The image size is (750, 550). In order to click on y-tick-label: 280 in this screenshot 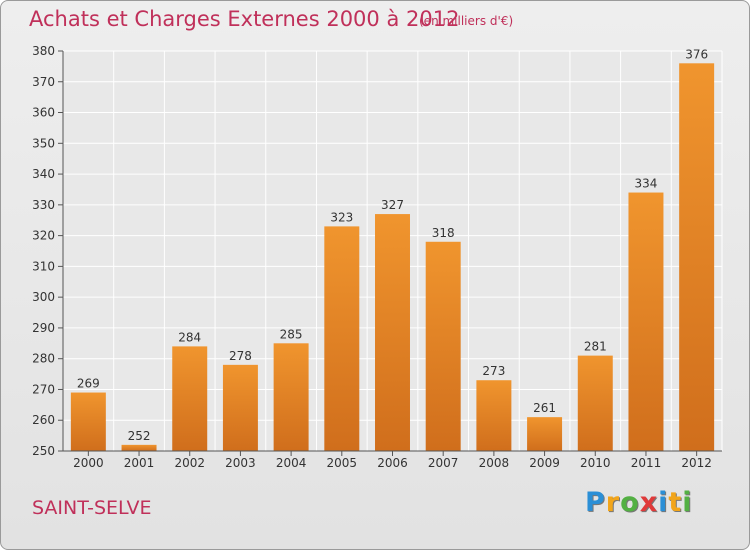, I will do `click(43, 359)`.